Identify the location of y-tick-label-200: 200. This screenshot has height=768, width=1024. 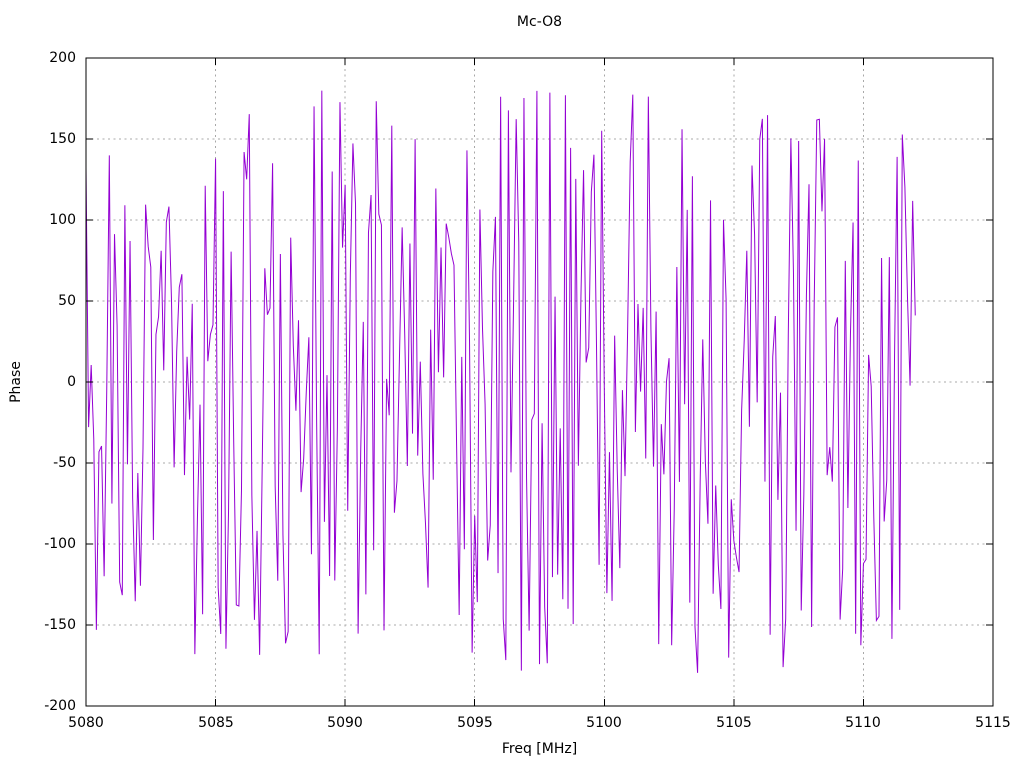
(62, 58).